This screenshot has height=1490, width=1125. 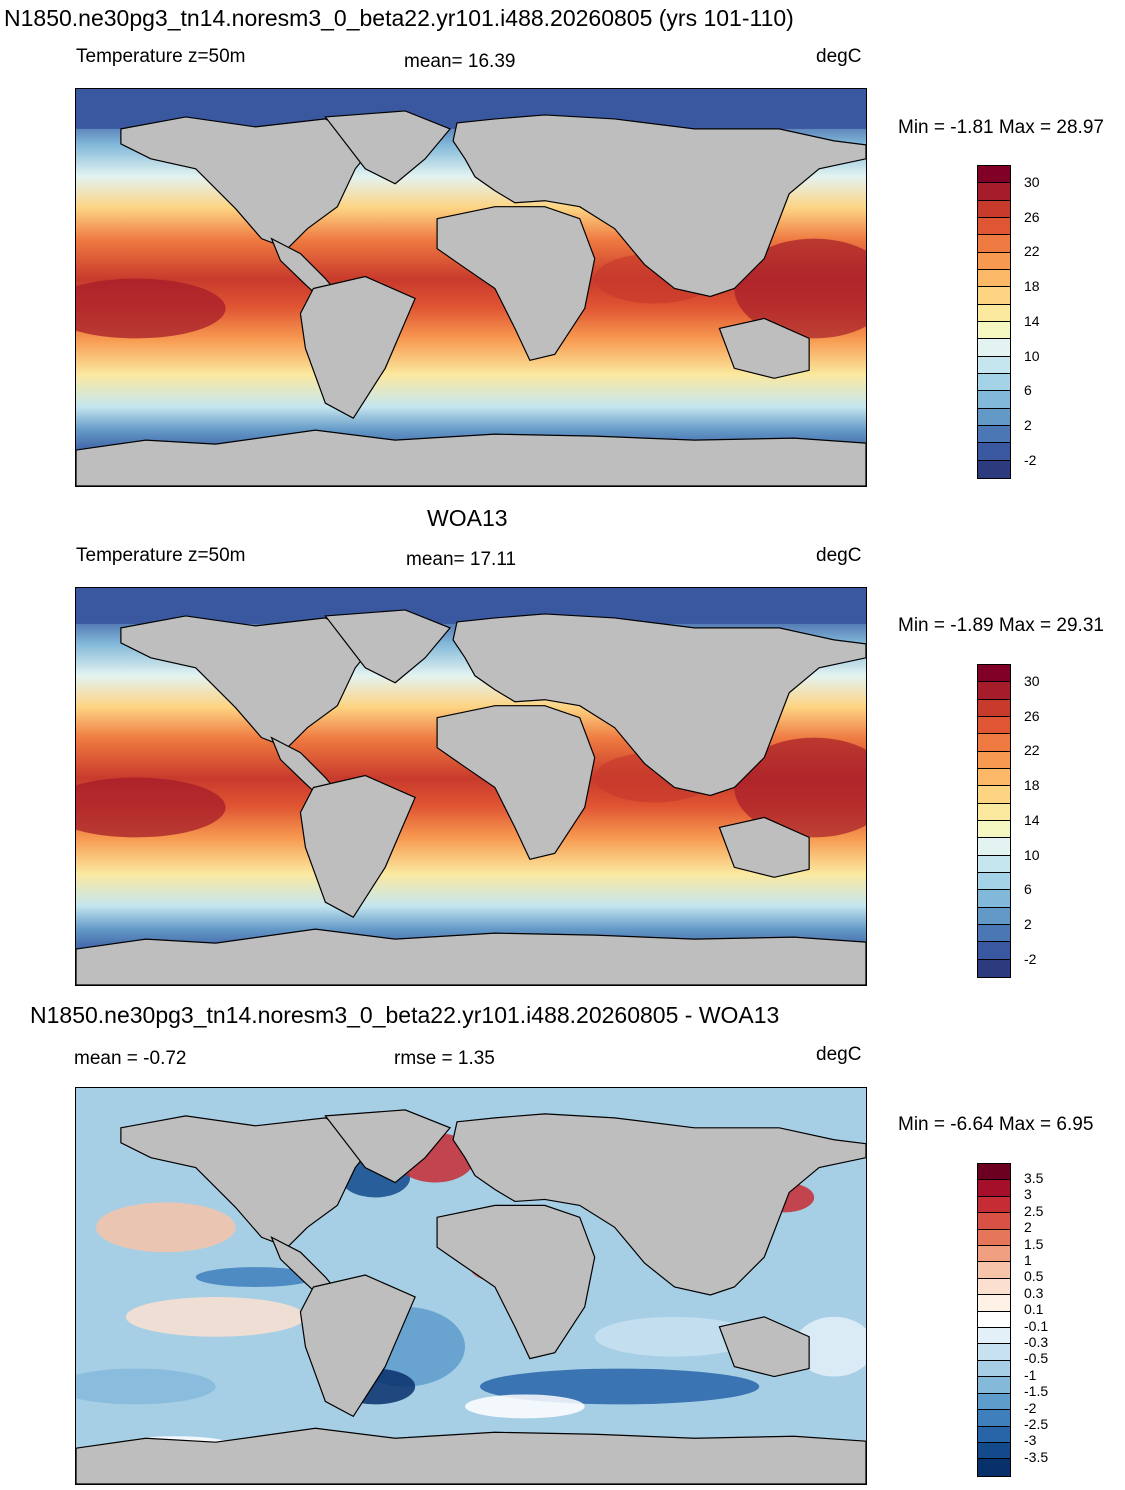 What do you see at coordinates (994, 1320) in the screenshot?
I see `panel3-colorbar` at bounding box center [994, 1320].